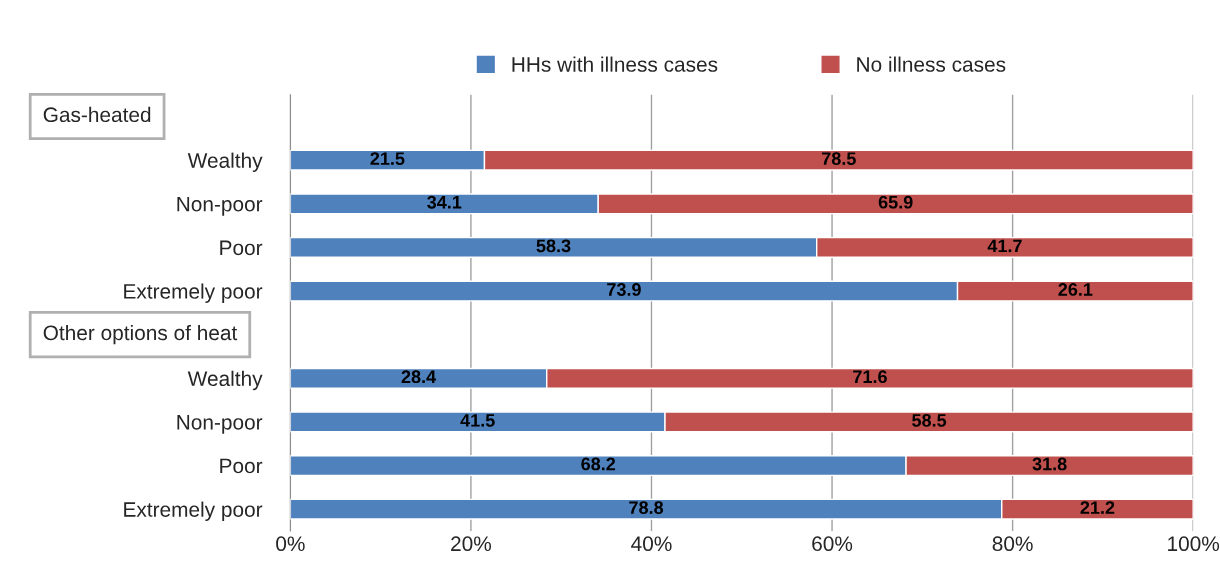  I want to click on data-label: 78.5, so click(839, 158).